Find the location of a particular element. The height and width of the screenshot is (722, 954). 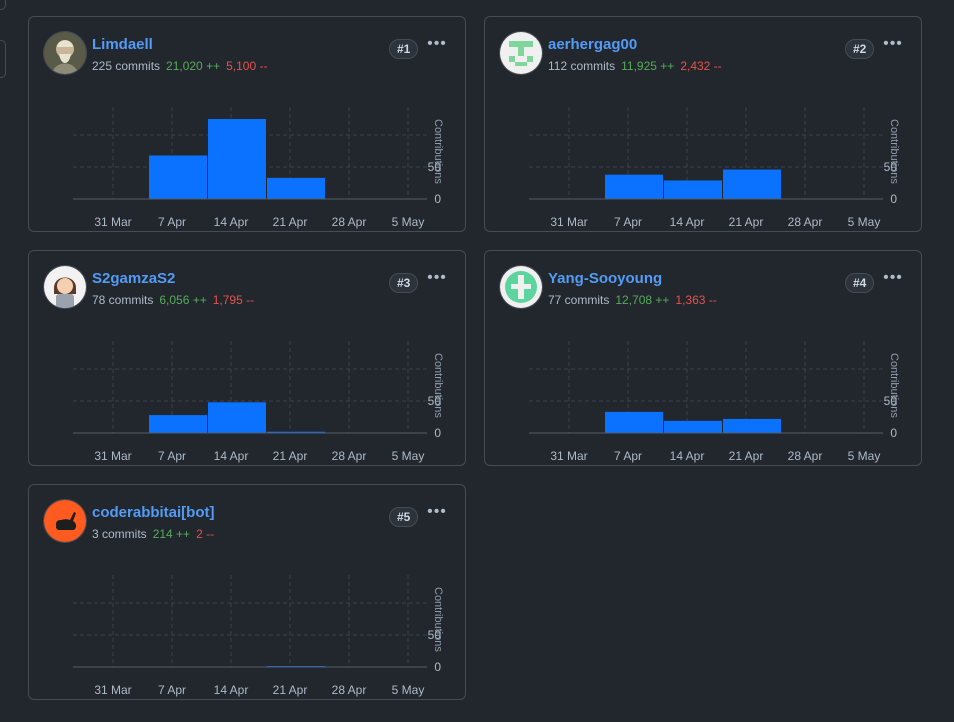

contributor-username: Limdaell is located at coordinates (122, 44).